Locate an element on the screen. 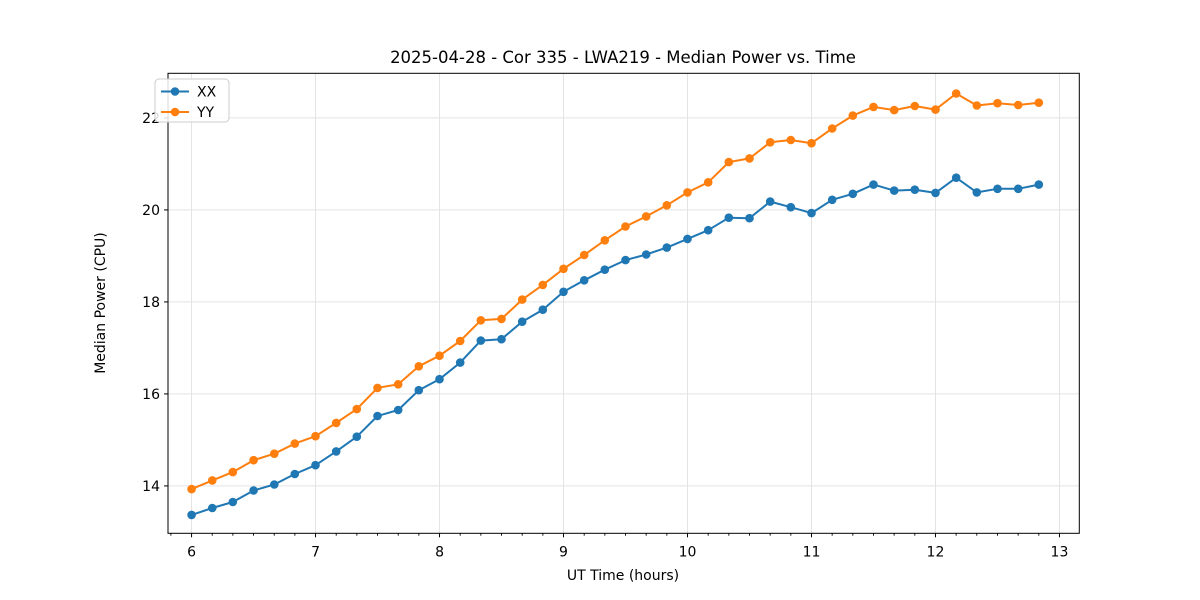 The height and width of the screenshot is (600, 1200). x-tick-label: 6 is located at coordinates (191, 552).